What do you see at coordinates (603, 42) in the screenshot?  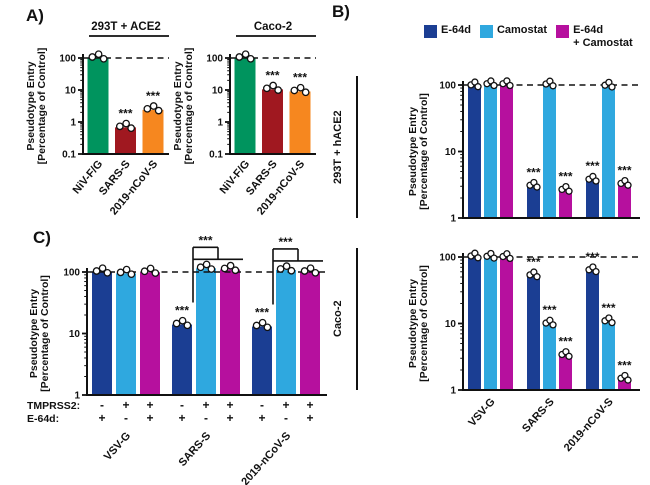 I see `legend-label-line2: + Camostat` at bounding box center [603, 42].